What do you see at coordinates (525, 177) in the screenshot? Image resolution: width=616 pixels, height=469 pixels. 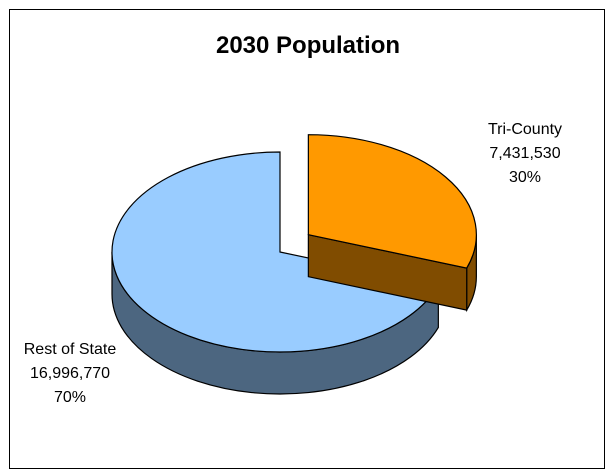 I see `slice-percent: 30%` at bounding box center [525, 177].